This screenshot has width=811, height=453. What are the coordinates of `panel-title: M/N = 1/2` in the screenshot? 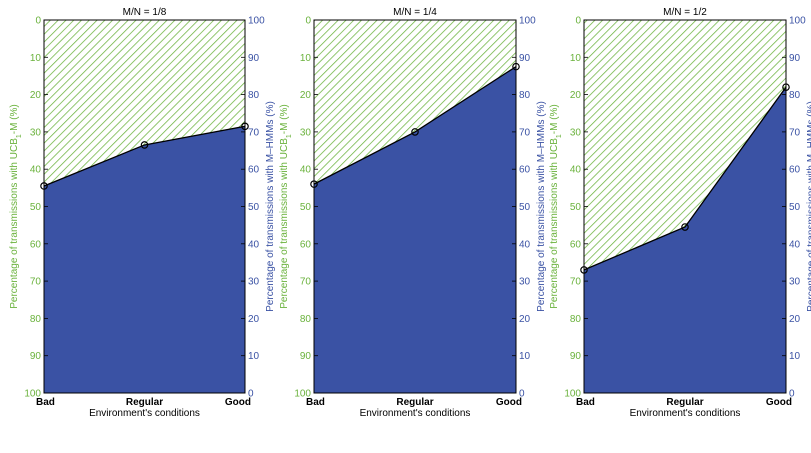 It's located at (685, 12).